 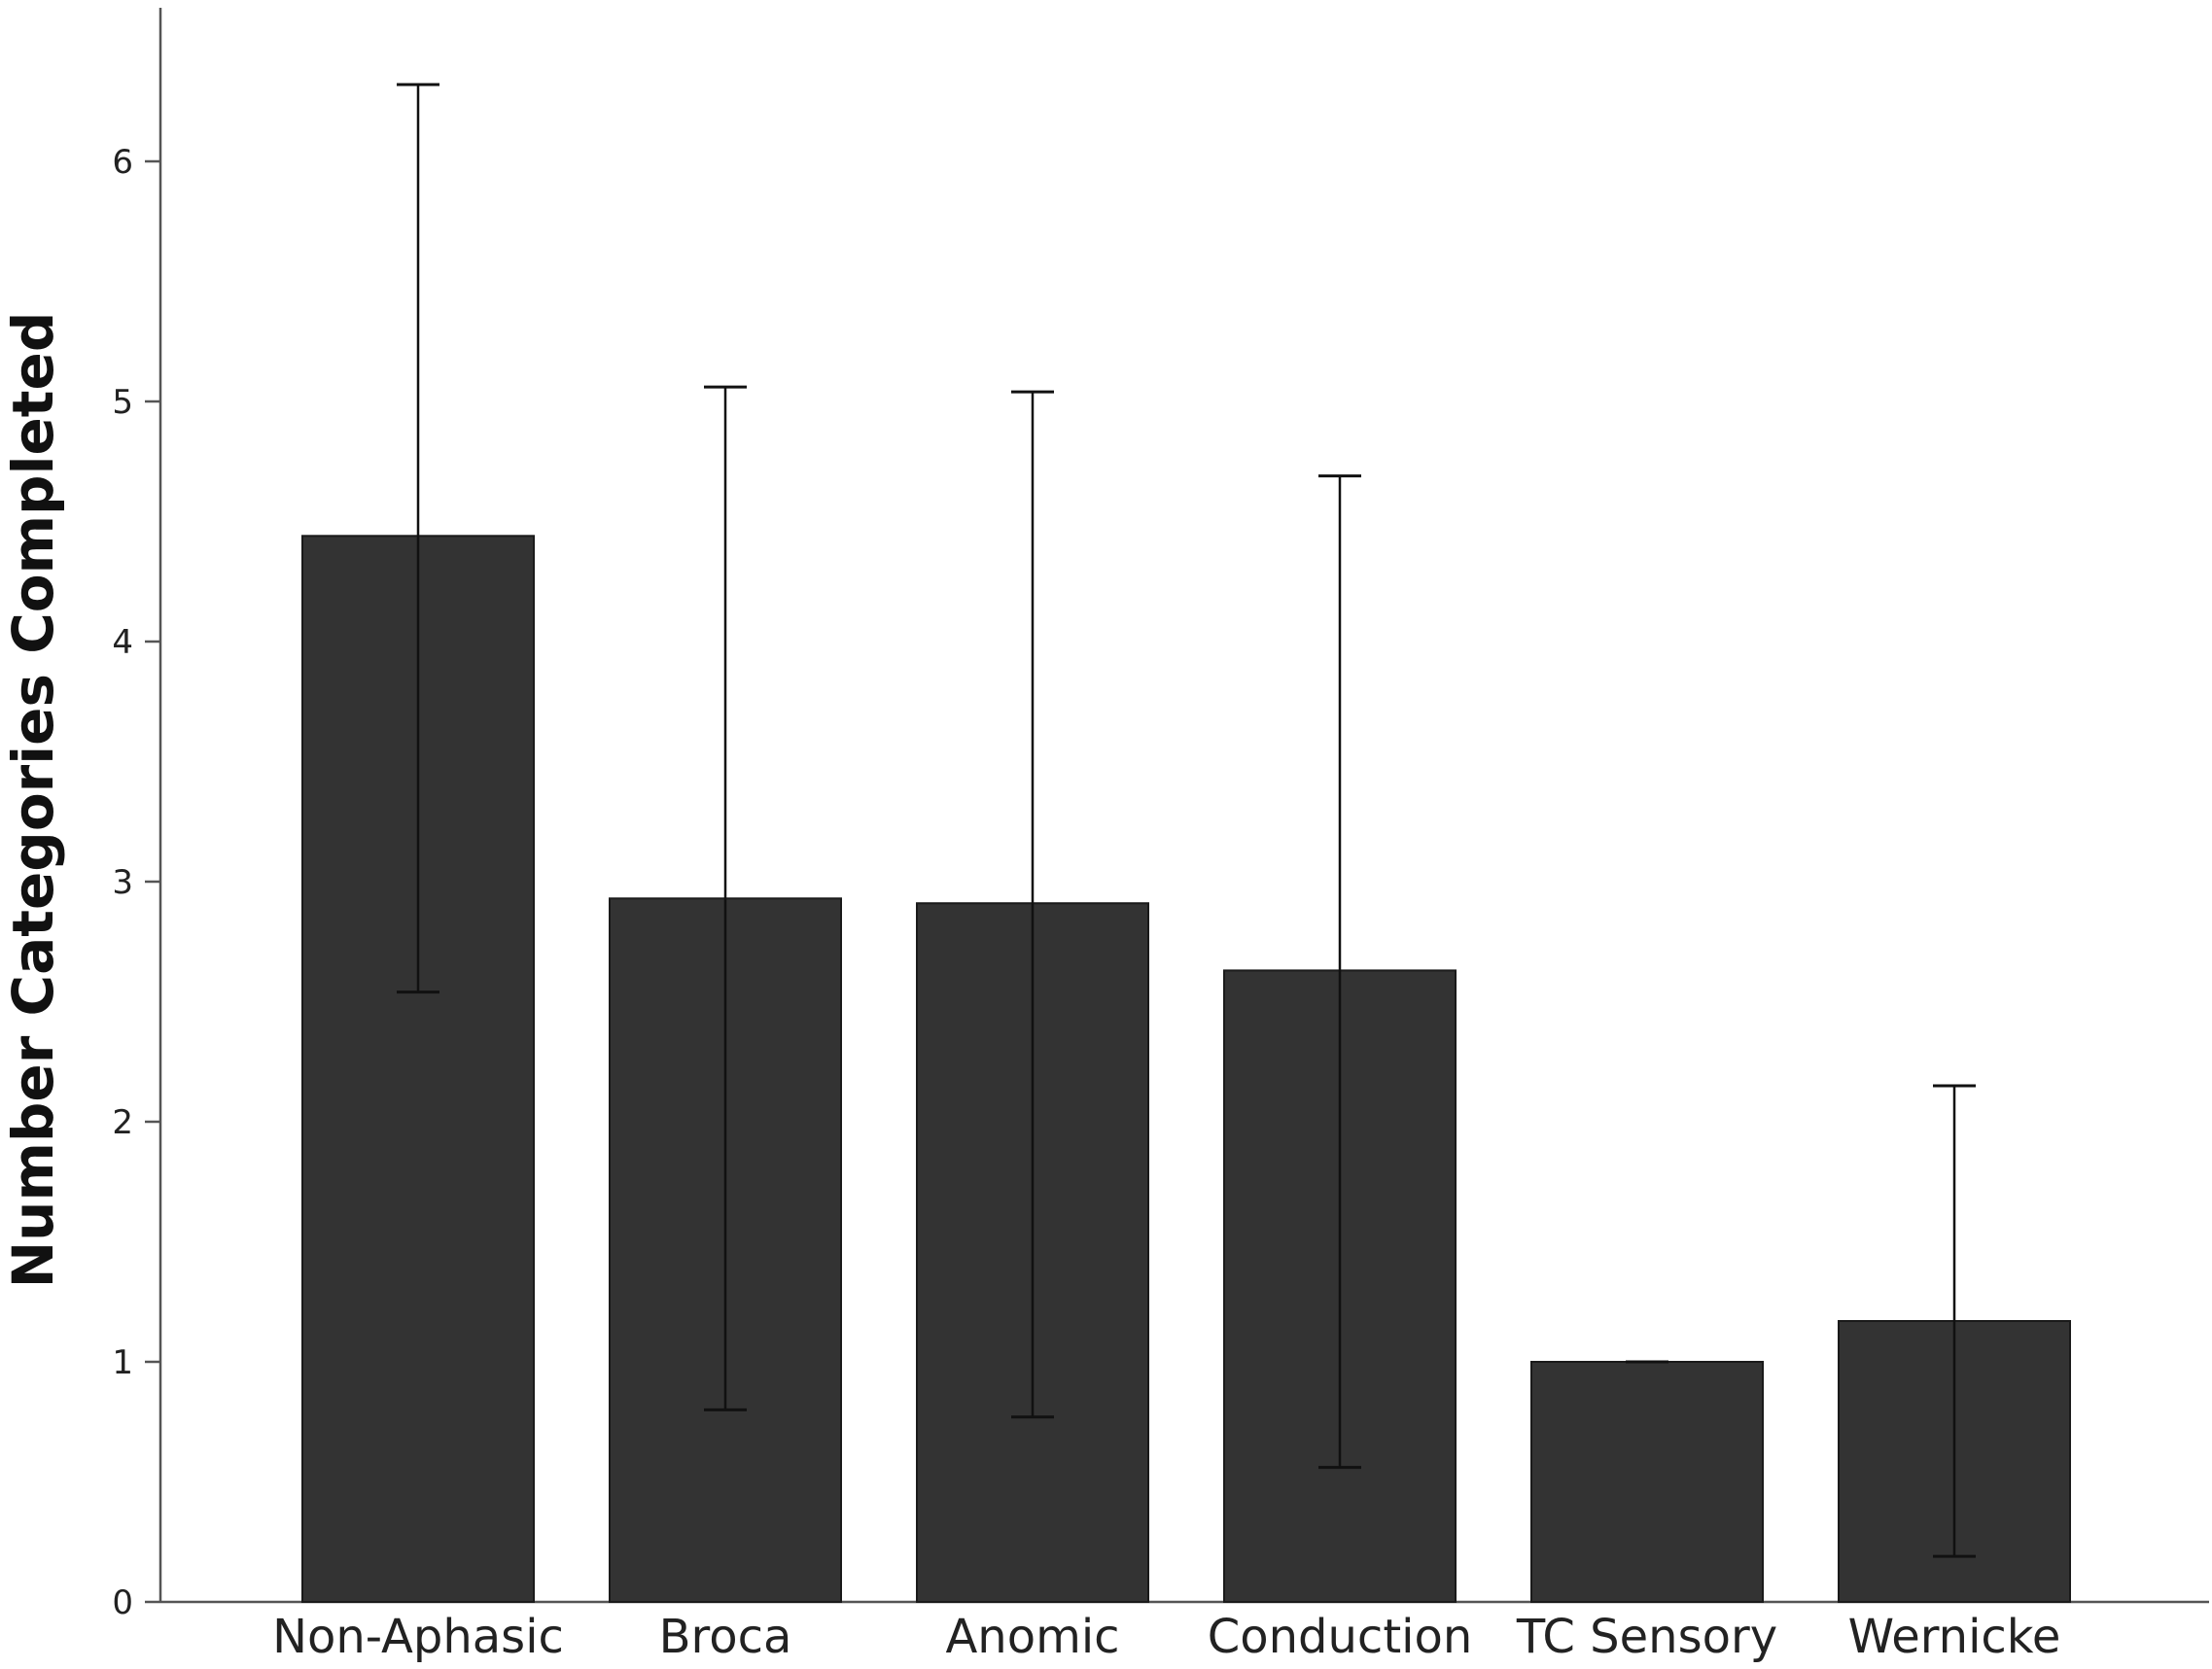 I want to click on x-tick-label: TC Sensory, so click(x=1646, y=1637).